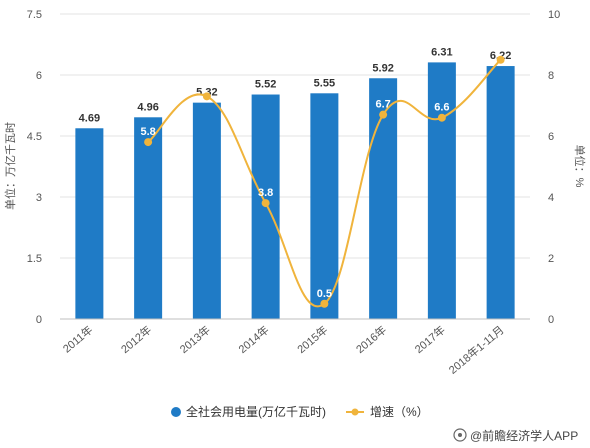 The height and width of the screenshot is (448, 590). What do you see at coordinates (34, 167) in the screenshot?
I see `left-axis-ticks: 0 1.5 3 4.5 6 7.5` at bounding box center [34, 167].